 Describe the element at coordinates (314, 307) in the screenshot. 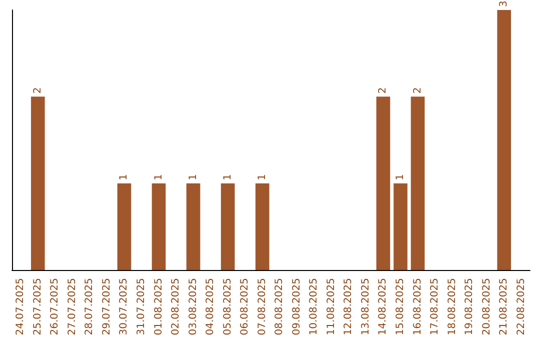

I see `x-tick-label: 10.08.2025` at that location.